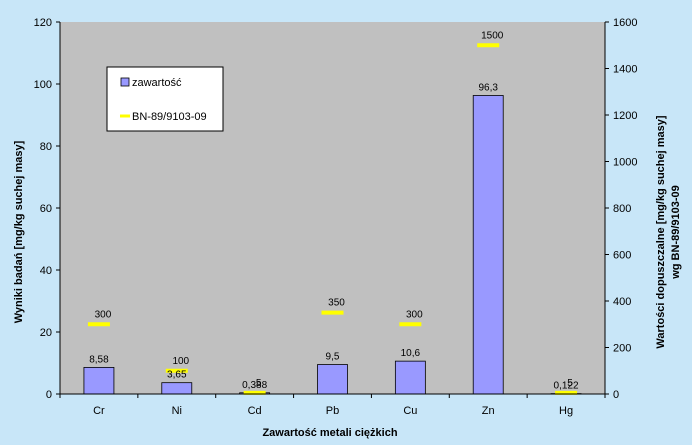 The image size is (692, 445). I want to click on legend: zawartość BN-89/9103-09, so click(165, 99).